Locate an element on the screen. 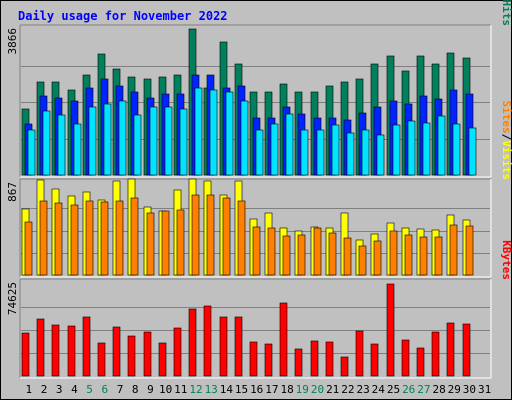 The image size is (512, 400). day-label: 12 is located at coordinates (195, 389).